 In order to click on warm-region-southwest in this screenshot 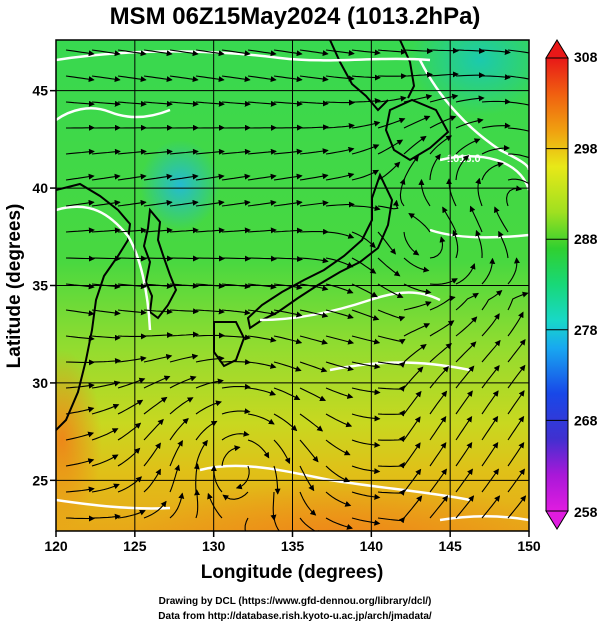, I will do `click(79, 440)`.